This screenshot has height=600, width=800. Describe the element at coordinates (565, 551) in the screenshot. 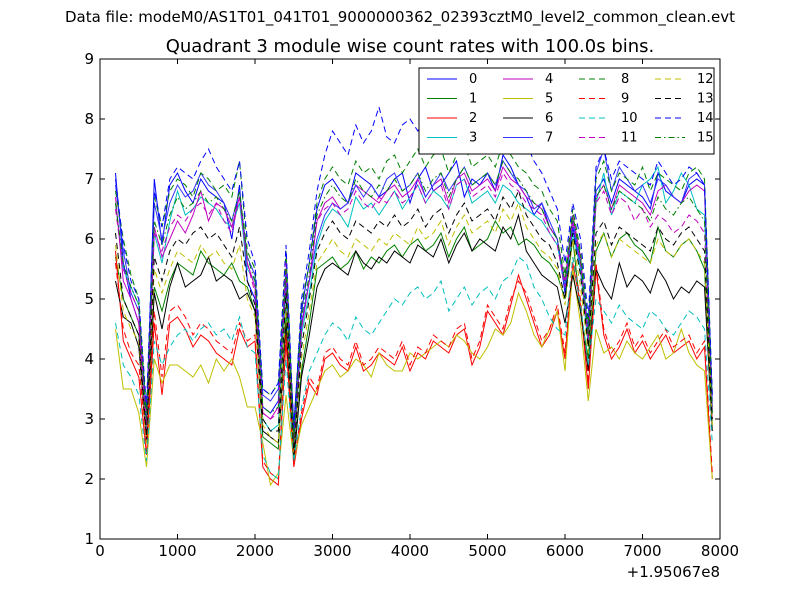

I see `x-tick-label: 6000` at that location.